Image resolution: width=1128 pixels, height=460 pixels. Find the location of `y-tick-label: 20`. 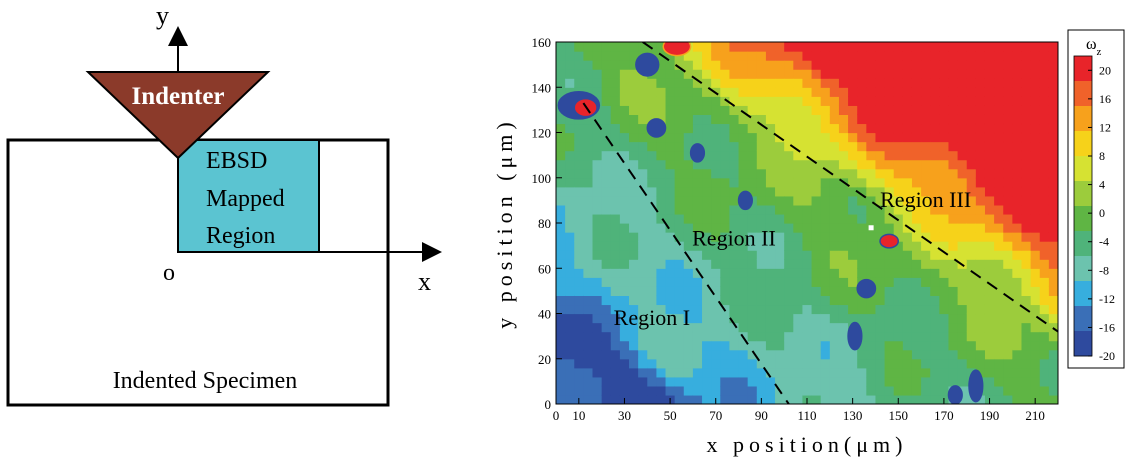

y-tick-label: 20 is located at coordinates (544, 359).